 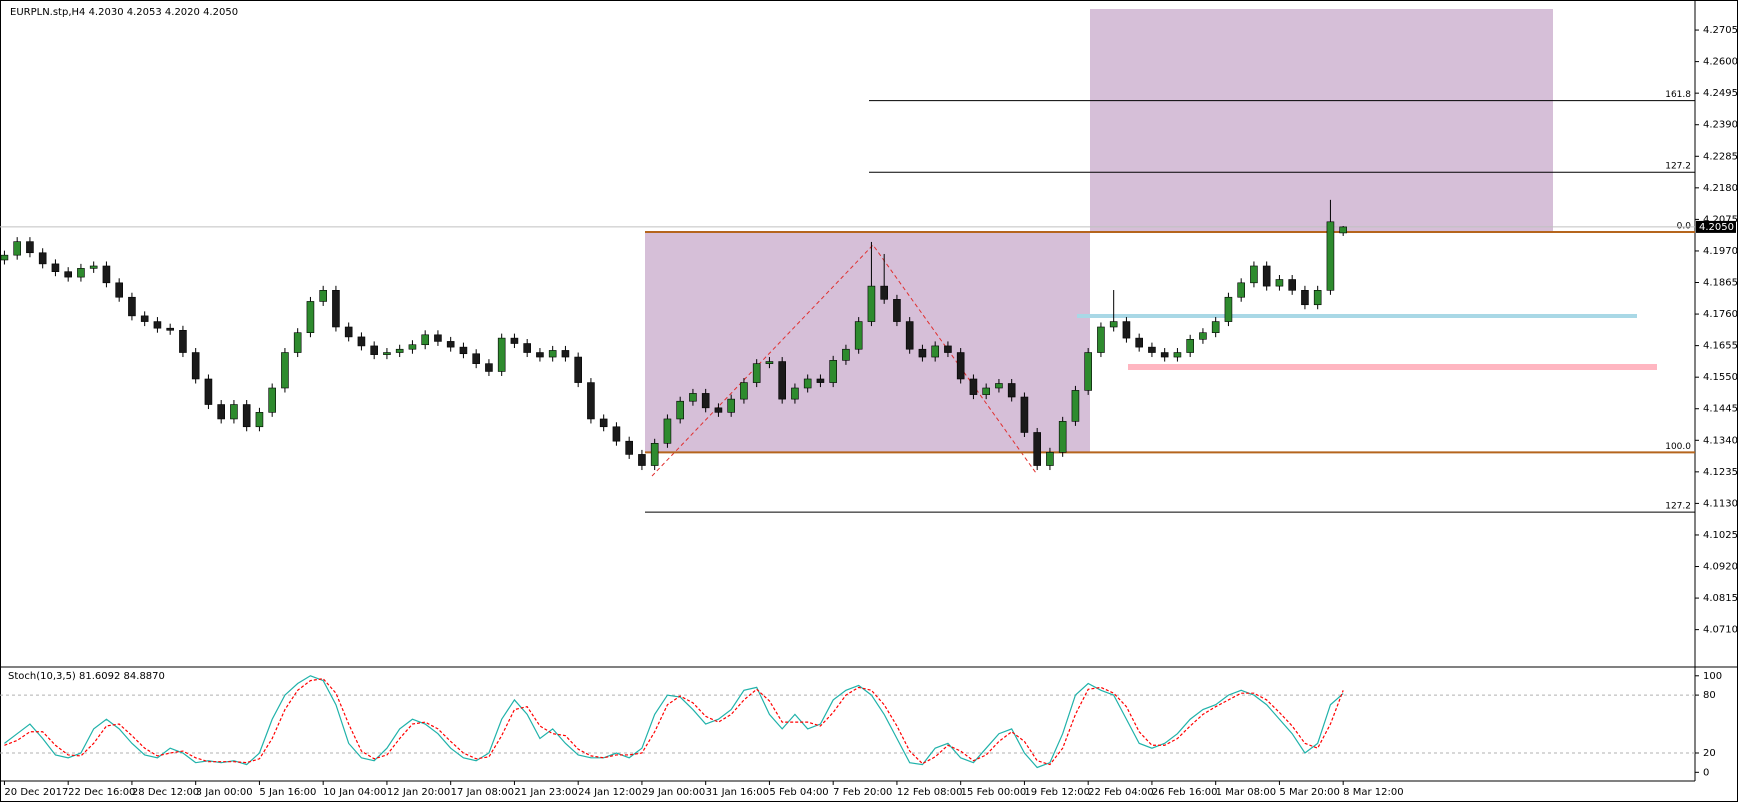 I want to click on y-tick-label: 4.0815, so click(x=1720, y=598).